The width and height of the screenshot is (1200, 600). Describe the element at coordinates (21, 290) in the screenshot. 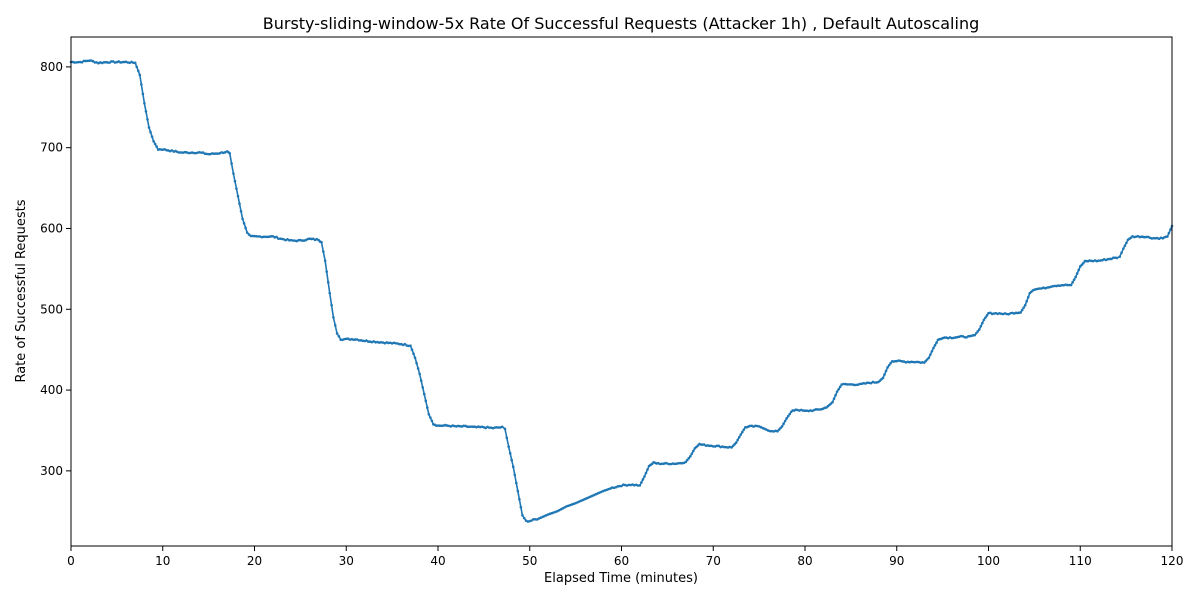

I see `y-axis-label: Rate of Successful Requests` at that location.